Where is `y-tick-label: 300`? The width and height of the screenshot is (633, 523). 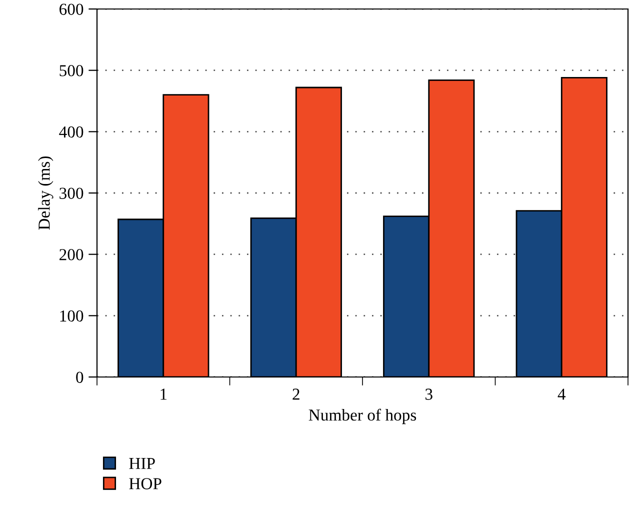
y-tick-label: 300 is located at coordinates (72, 193).